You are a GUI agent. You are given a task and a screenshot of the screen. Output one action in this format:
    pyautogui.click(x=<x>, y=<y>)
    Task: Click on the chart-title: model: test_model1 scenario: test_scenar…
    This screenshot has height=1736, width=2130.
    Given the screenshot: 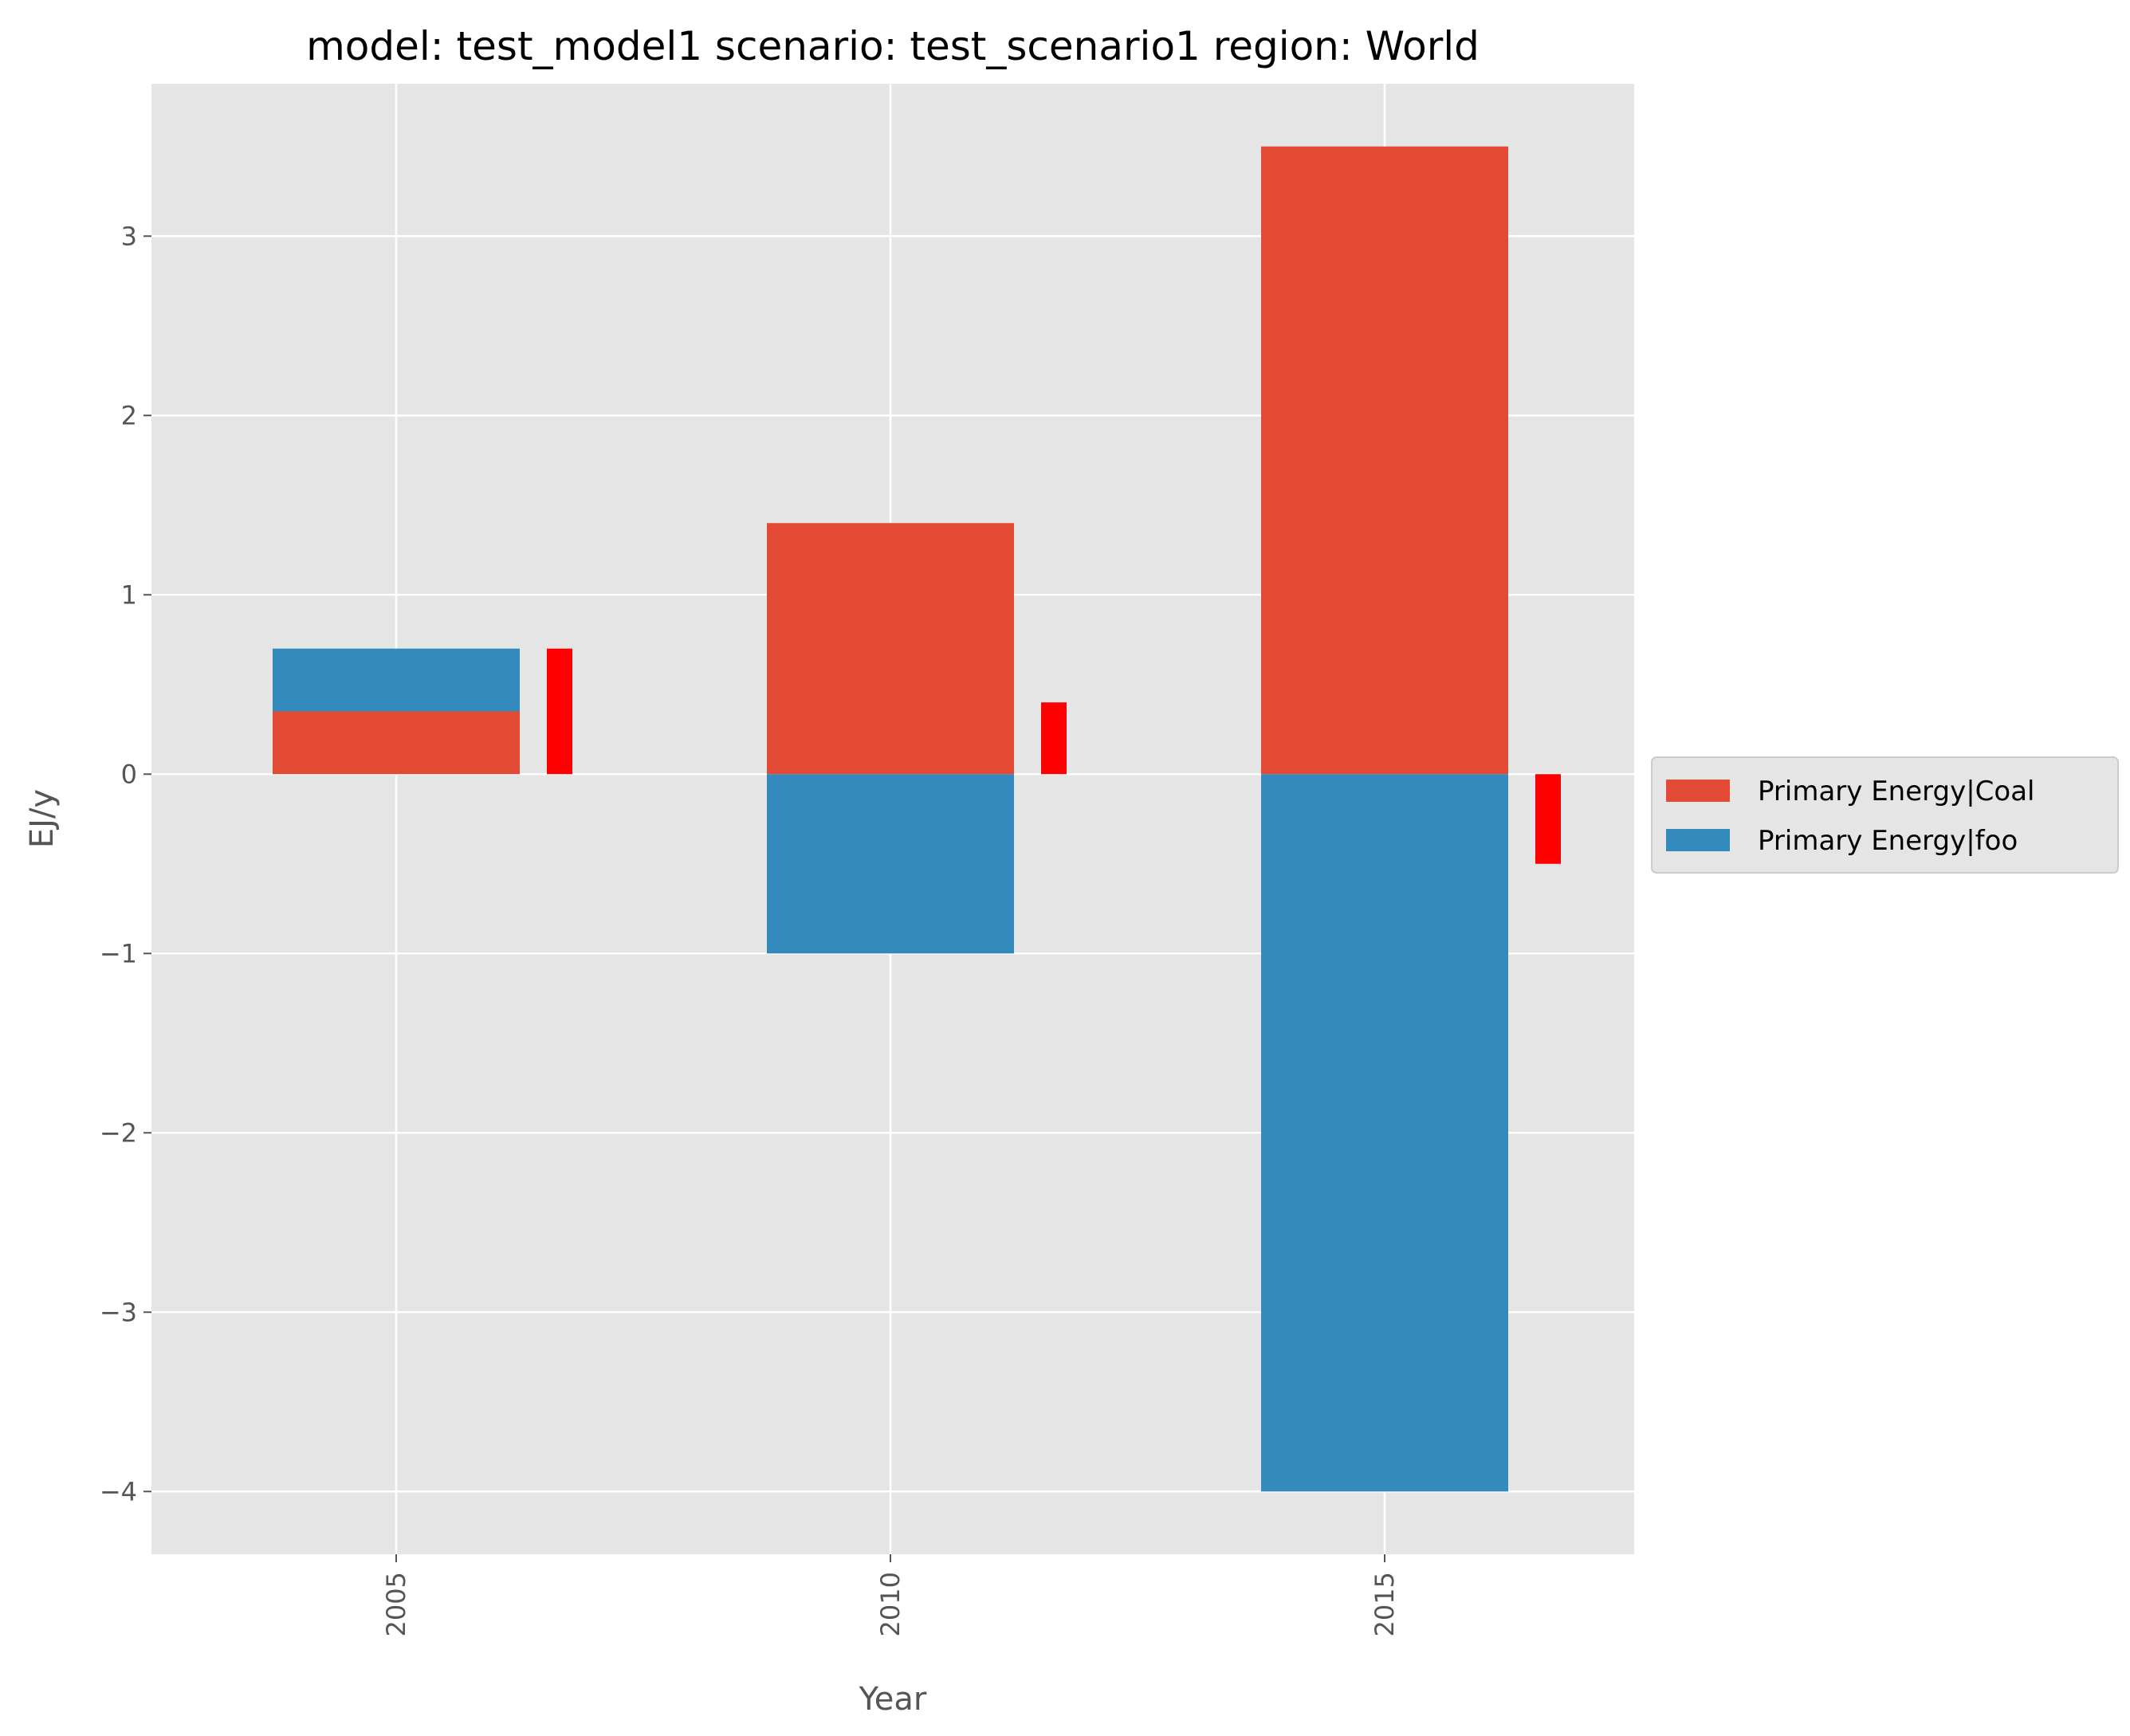 What is the action you would take?
    pyautogui.click(x=893, y=46)
    